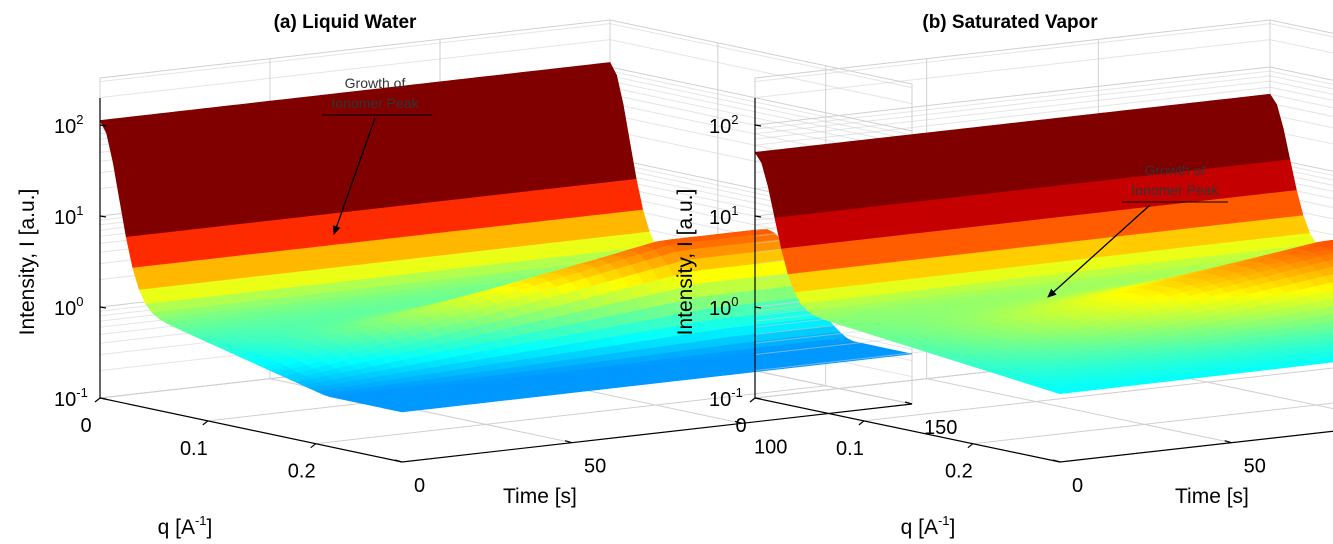  I want to click on annotation-line2-b: Ionomer Peak, so click(1175, 190).